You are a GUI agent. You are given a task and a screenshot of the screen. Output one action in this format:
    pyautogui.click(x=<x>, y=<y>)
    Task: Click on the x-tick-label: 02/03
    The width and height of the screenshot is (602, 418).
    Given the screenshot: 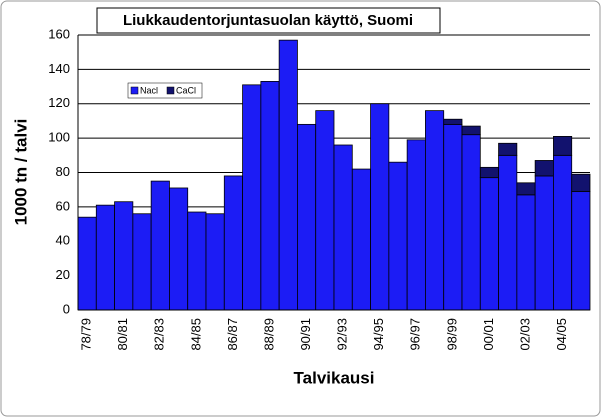 What is the action you would take?
    pyautogui.click(x=524, y=334)
    